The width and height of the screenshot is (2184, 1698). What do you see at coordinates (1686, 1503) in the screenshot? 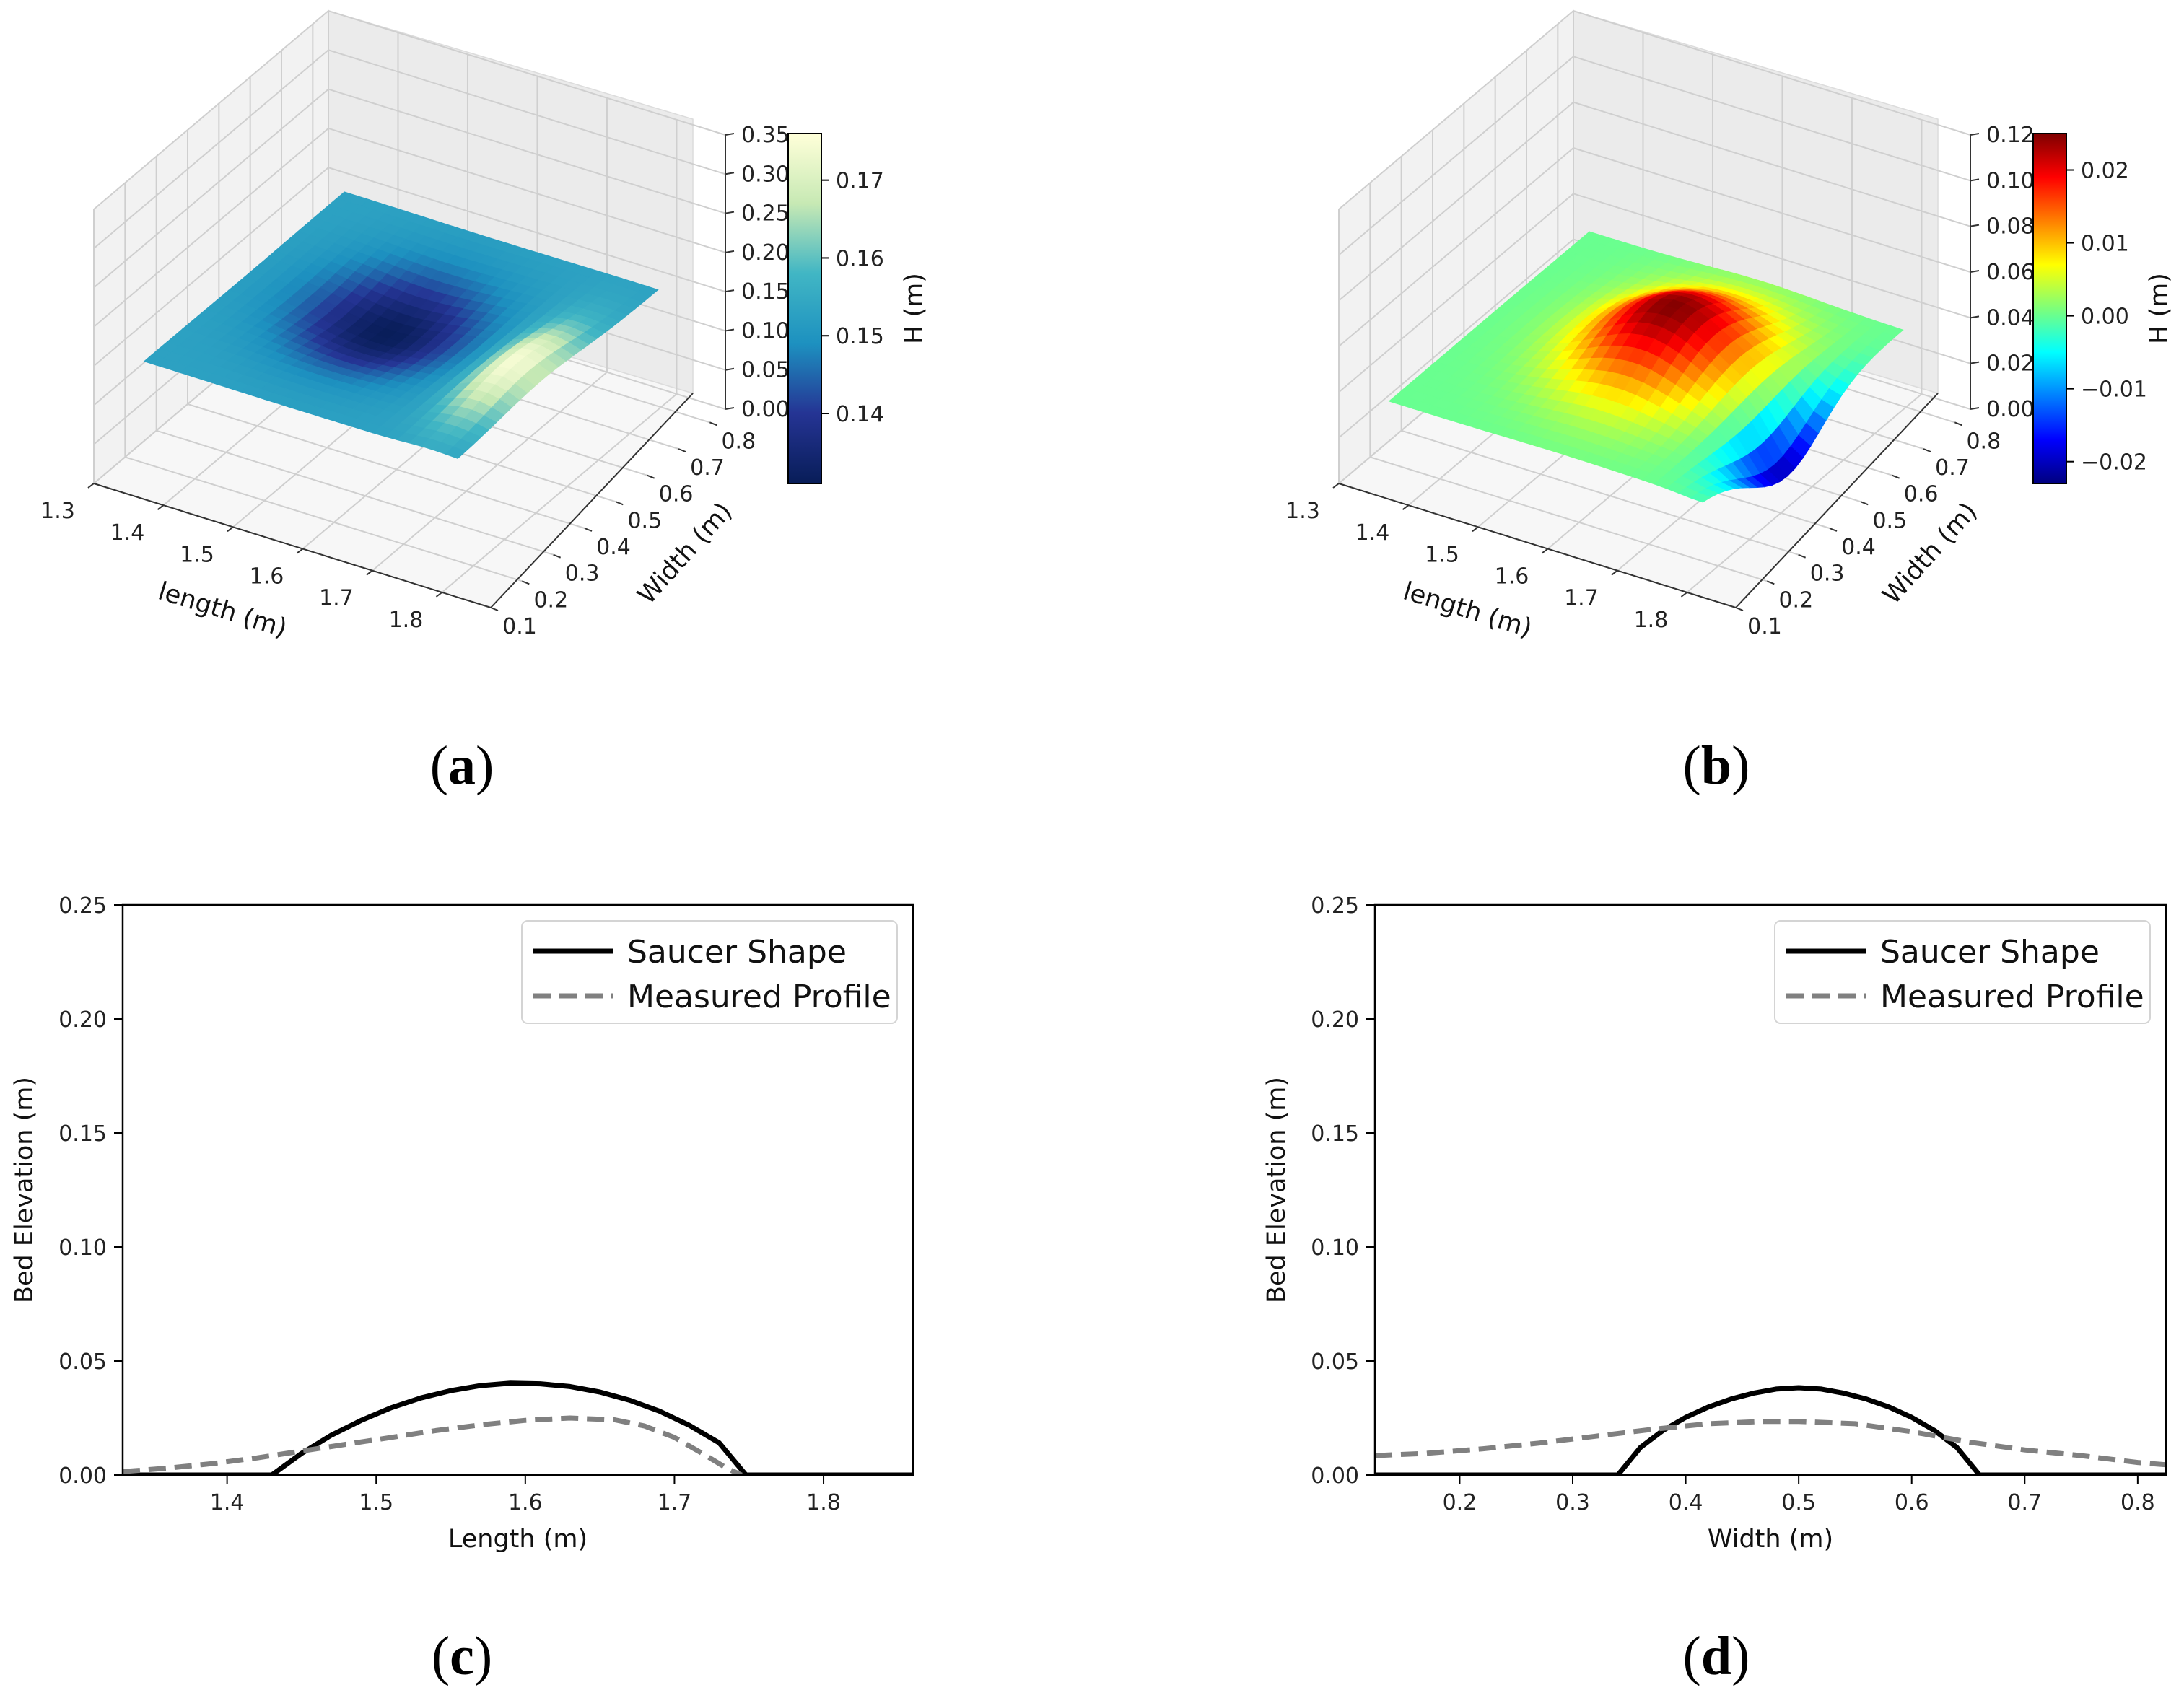
I see `x-tick-label: 0.4` at bounding box center [1686, 1503].